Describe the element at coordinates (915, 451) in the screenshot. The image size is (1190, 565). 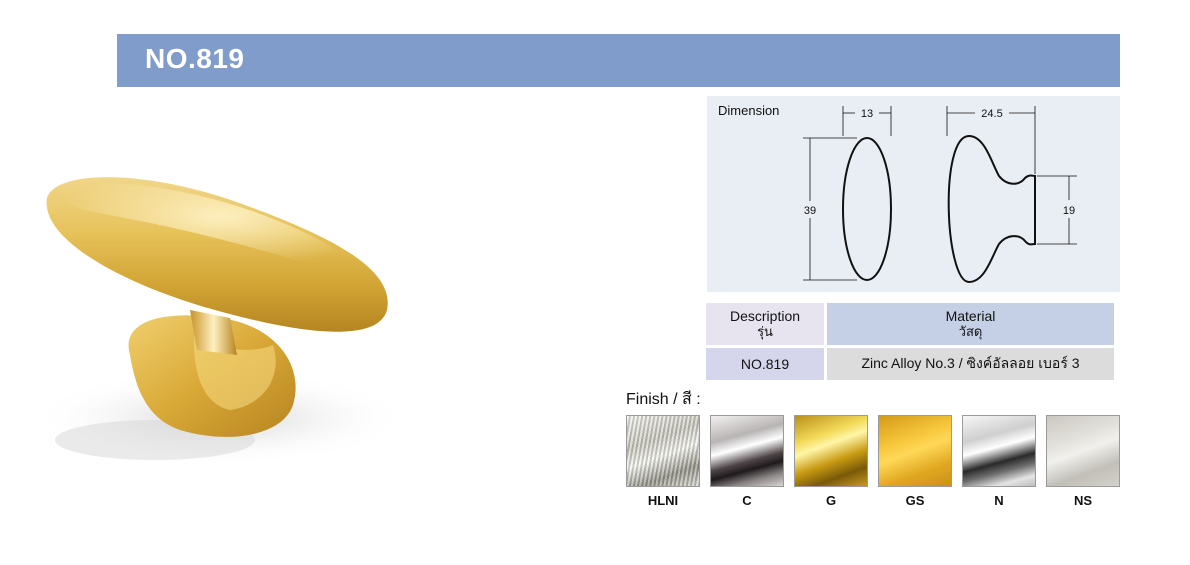
I see `swatch-gs` at that location.